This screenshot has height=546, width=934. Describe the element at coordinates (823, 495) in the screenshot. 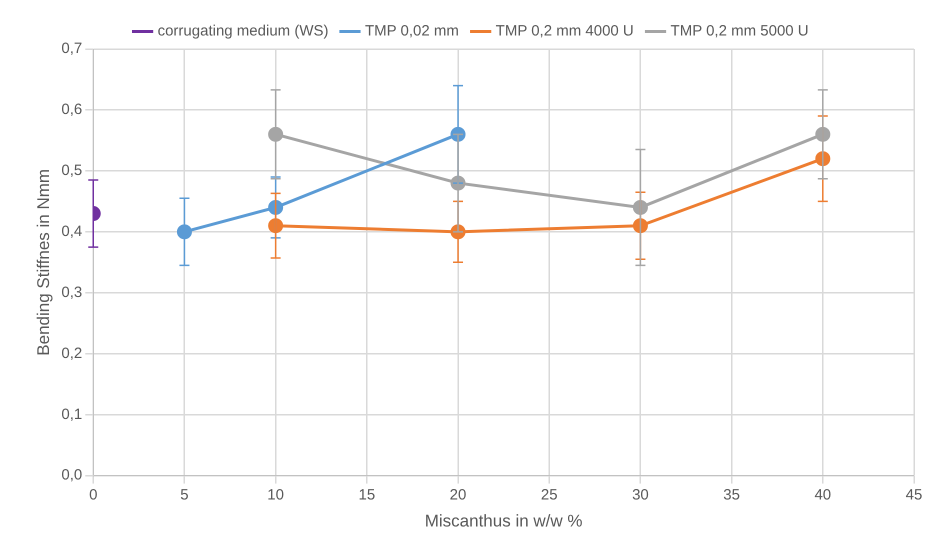

I see `x-tick-label: 40` at that location.